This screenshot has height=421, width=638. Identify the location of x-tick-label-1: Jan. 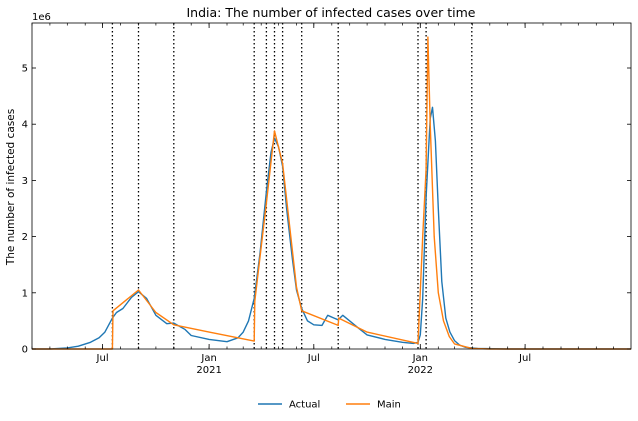
(208, 358).